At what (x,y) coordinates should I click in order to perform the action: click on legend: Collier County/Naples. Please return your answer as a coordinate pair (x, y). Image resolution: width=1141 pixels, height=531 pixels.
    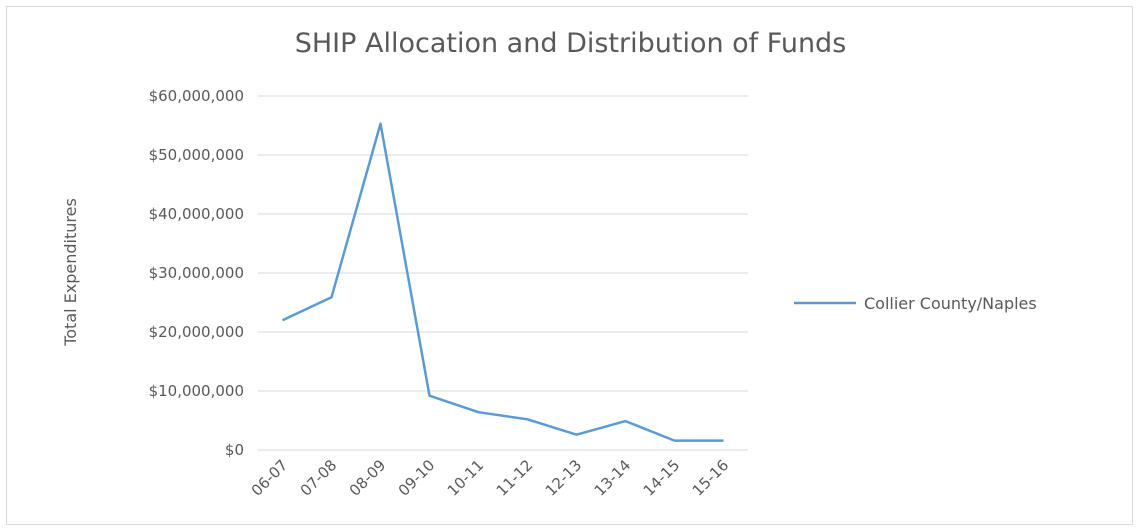
    Looking at the image, I should click on (915, 303).